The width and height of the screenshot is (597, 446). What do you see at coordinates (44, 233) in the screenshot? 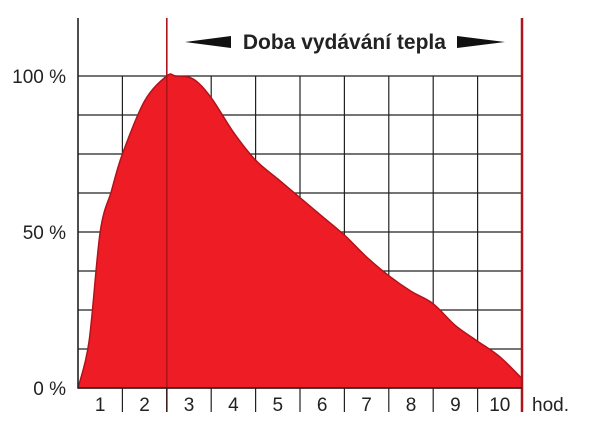
I see `y-tick-label: 50 %` at bounding box center [44, 233].